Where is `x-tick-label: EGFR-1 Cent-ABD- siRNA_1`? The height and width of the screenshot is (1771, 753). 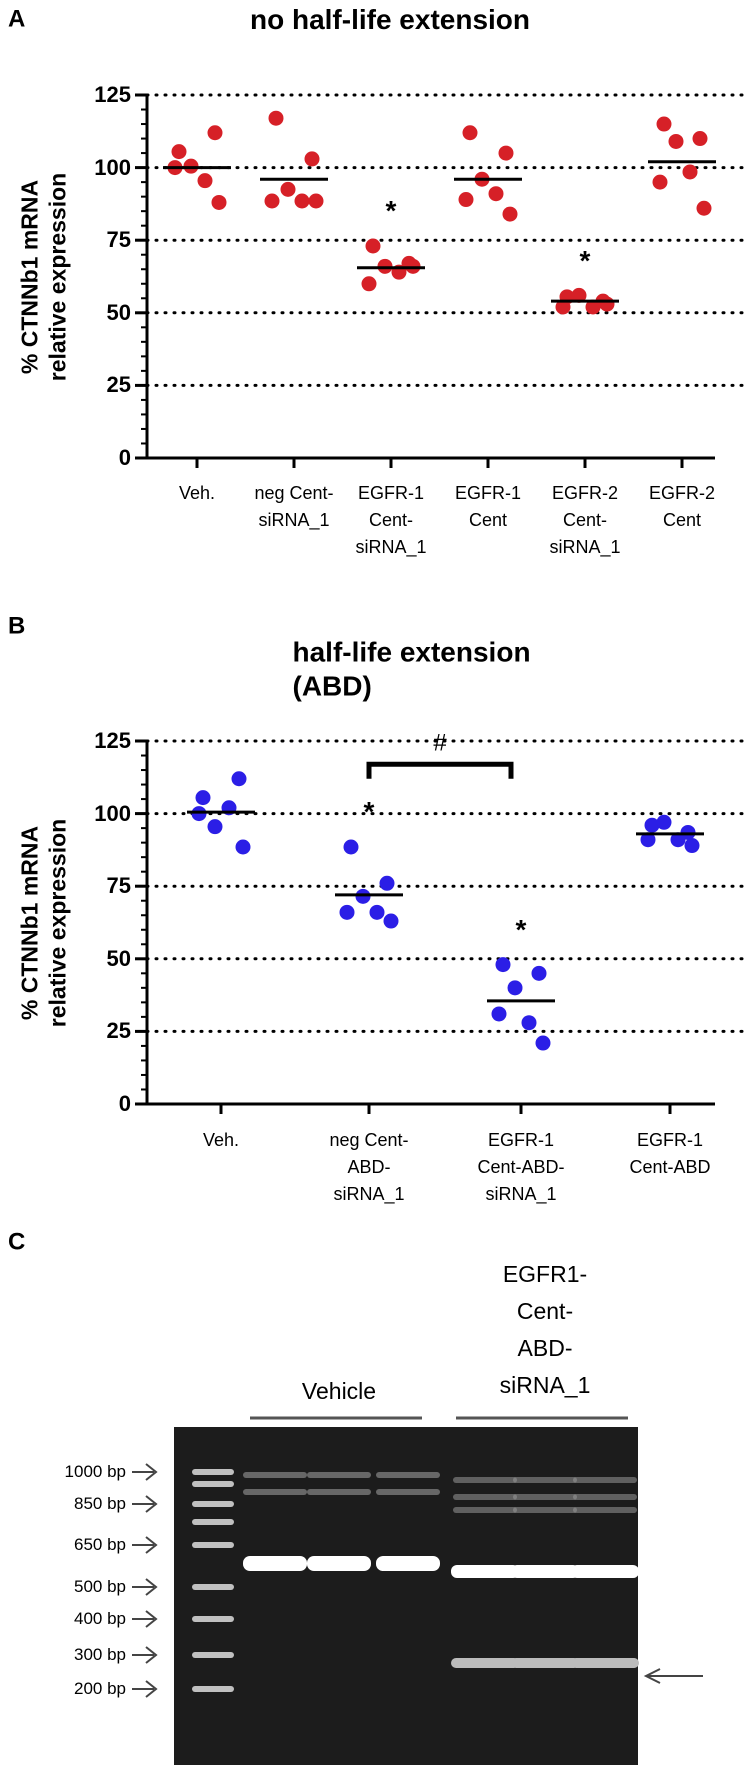
x-tick-label: EGFR-1 Cent-ABD- siRNA_1 is located at coordinates (521, 1167).